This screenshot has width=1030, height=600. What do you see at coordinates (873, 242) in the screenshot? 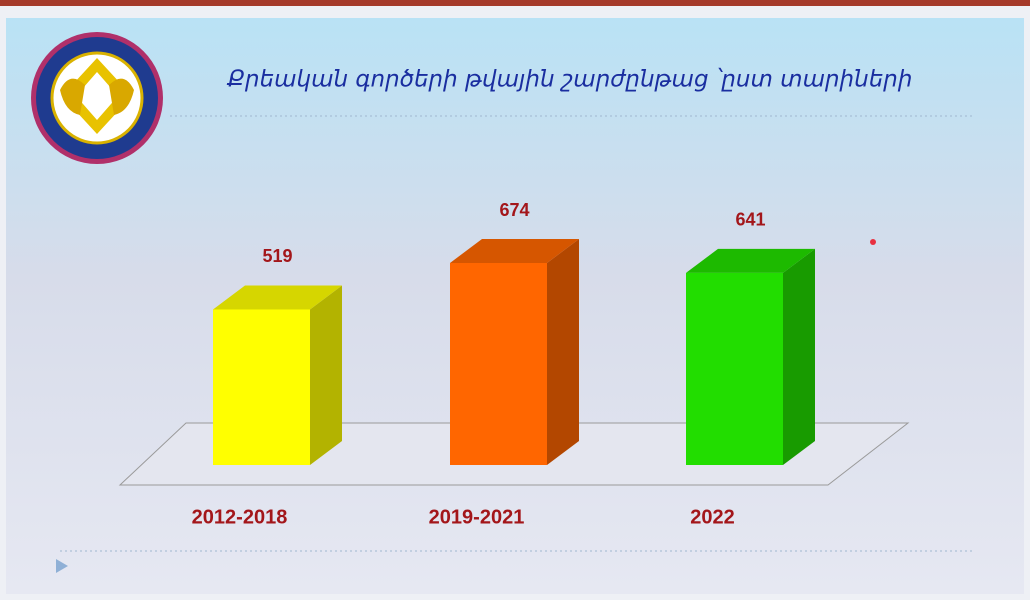
I see `laser-dot` at bounding box center [873, 242].